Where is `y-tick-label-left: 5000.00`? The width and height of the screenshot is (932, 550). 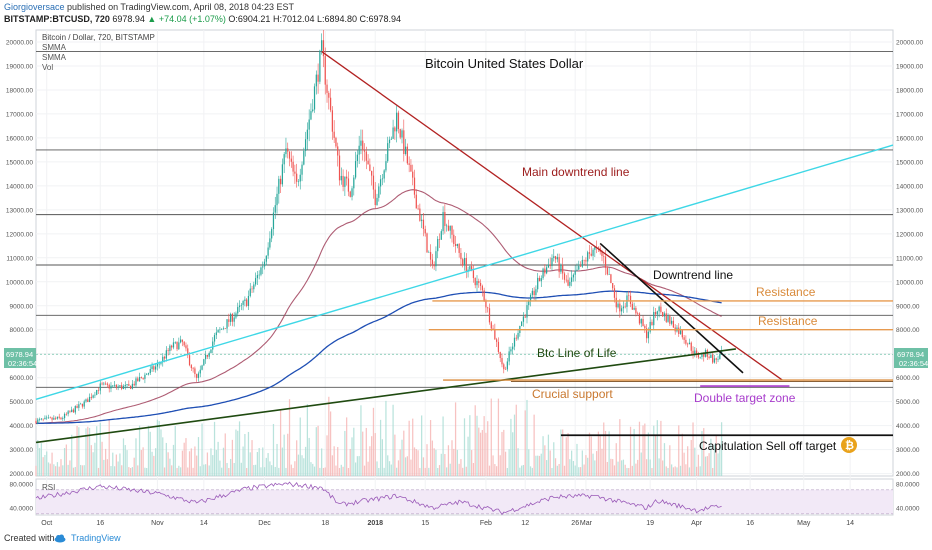
y-tick-label-left: 5000.00 is located at coordinates (22, 402).